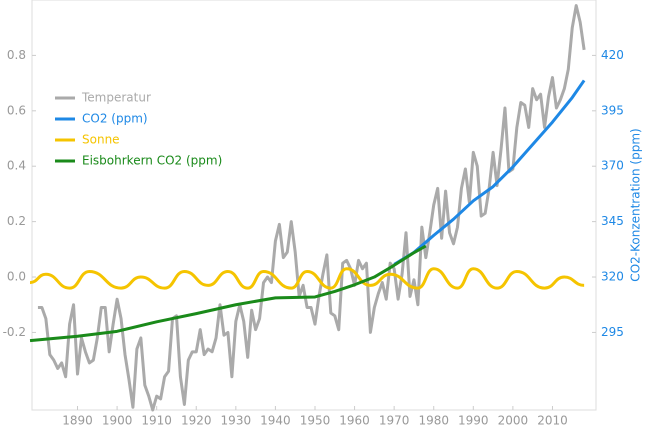  What do you see at coordinates (636, 204) in the screenshot?
I see `y2-axis-label: CO2-Konzentration (ppm)` at bounding box center [636, 204].